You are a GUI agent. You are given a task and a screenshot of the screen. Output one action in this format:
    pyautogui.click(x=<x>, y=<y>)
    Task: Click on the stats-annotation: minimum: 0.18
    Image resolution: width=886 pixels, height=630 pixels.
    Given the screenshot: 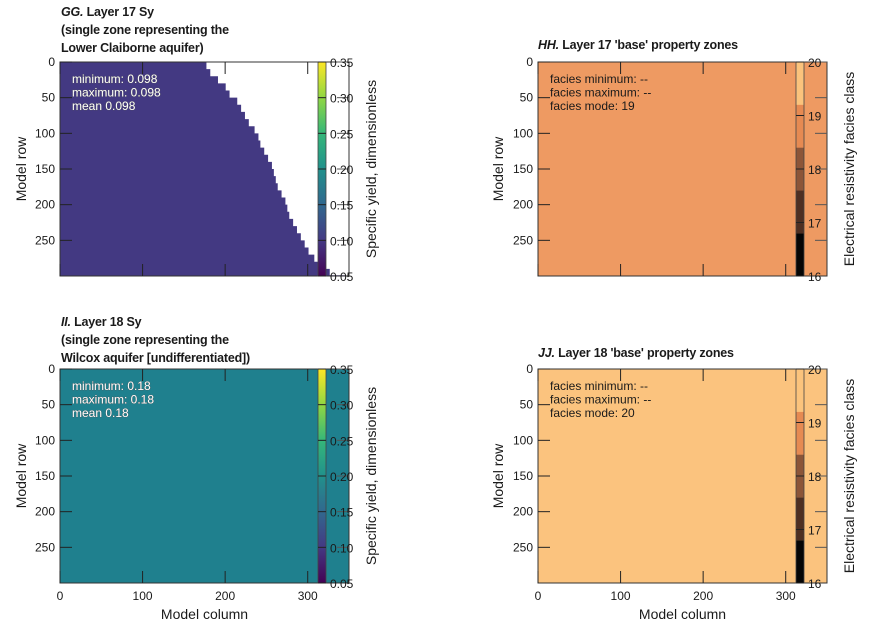 What is the action you would take?
    pyautogui.click(x=111, y=386)
    